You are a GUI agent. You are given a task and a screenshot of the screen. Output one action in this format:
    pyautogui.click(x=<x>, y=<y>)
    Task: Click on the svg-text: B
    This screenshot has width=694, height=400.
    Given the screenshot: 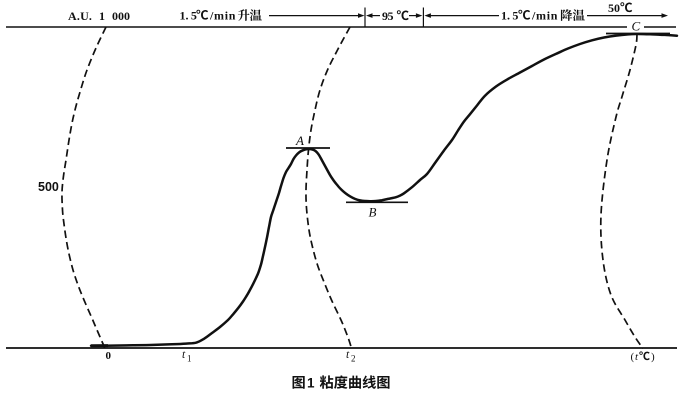 What is the action you would take?
    pyautogui.click(x=373, y=212)
    